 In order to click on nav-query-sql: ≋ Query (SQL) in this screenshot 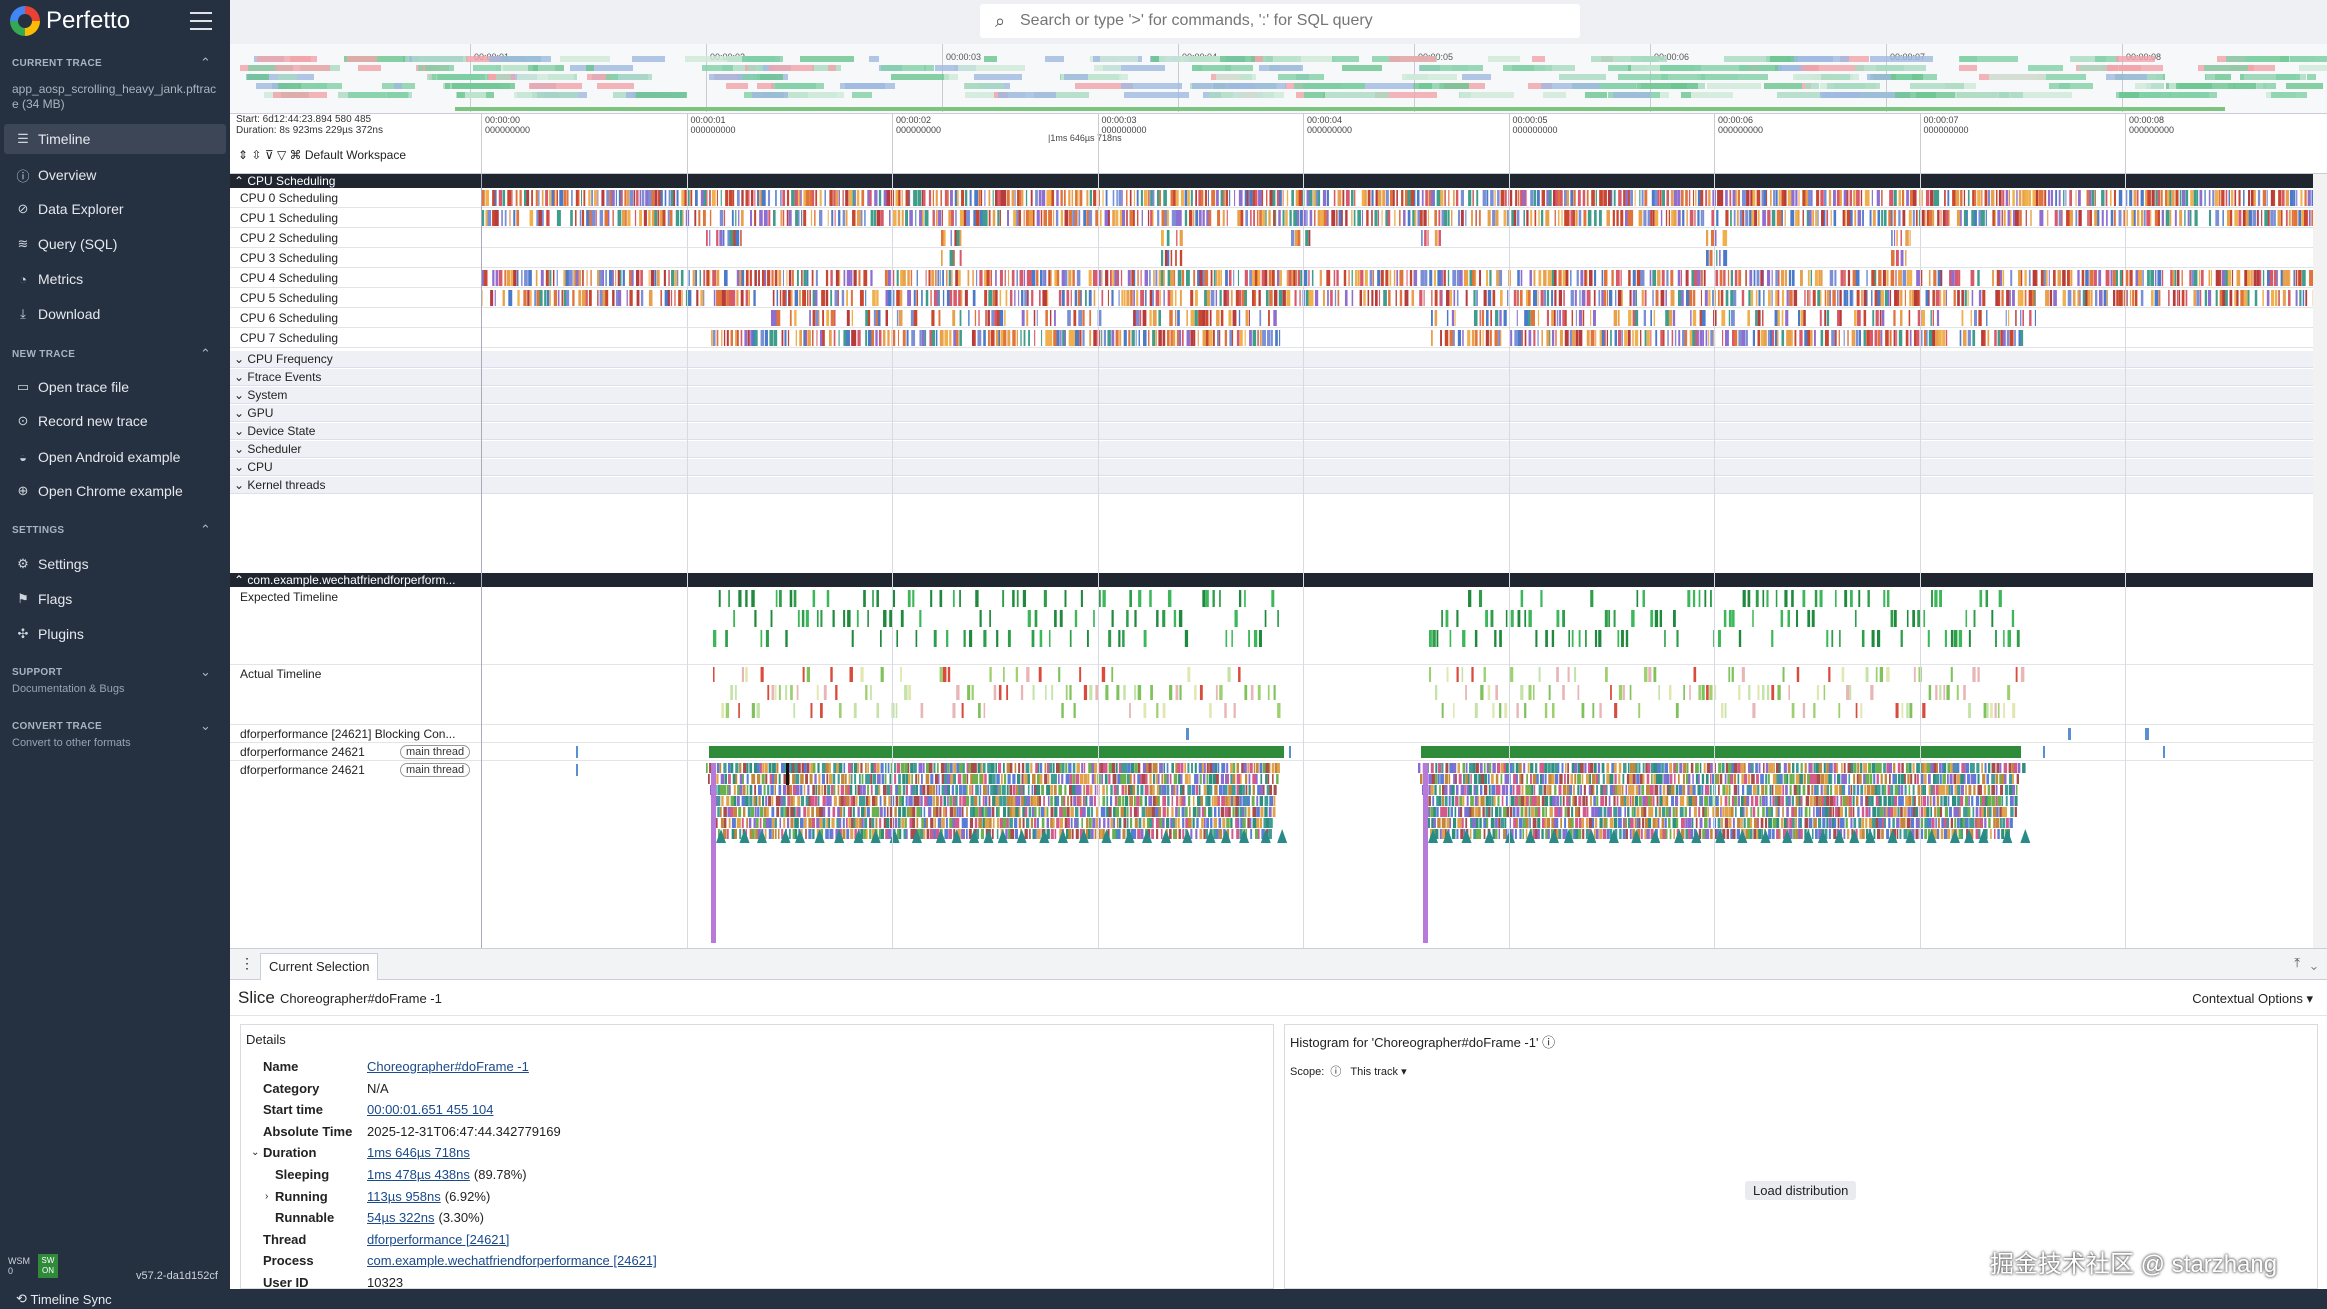, I will do `click(115, 244)`.